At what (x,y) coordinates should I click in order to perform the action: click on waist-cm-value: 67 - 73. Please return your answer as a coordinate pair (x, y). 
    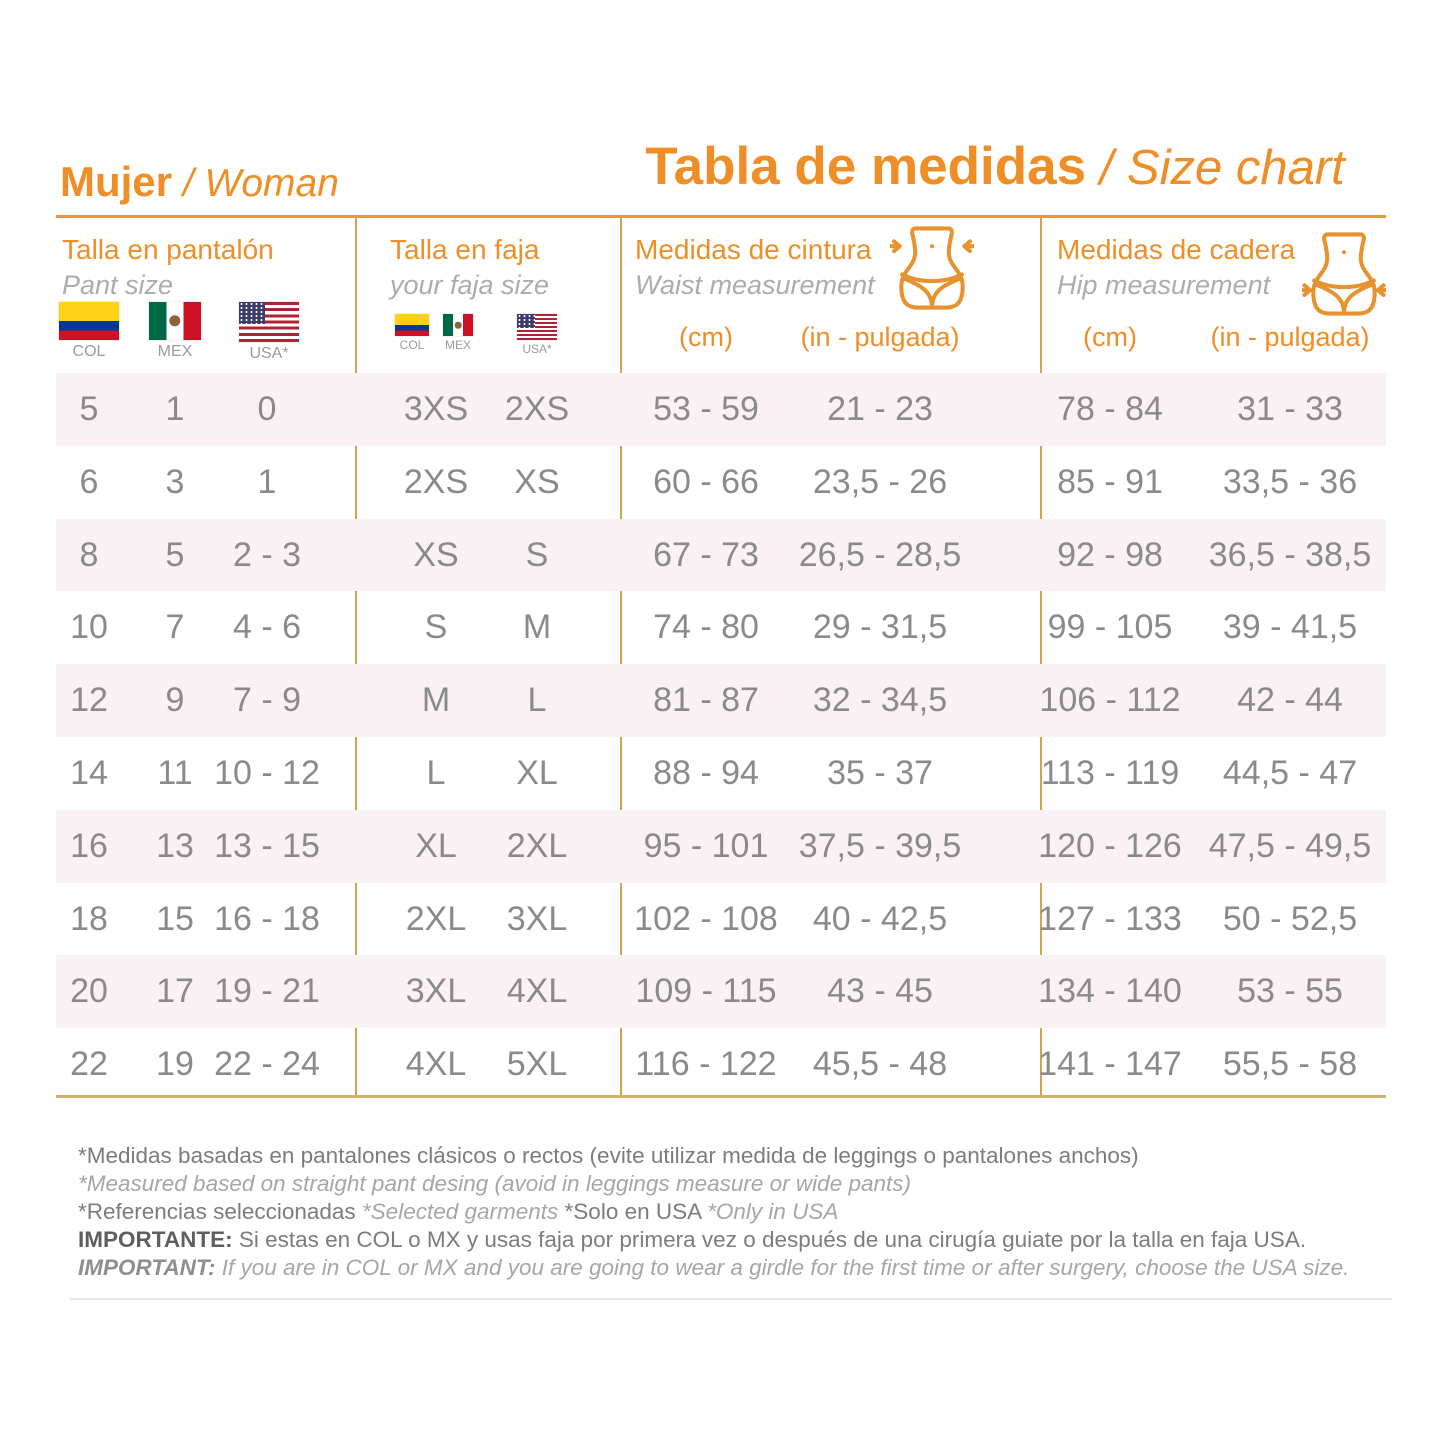
    Looking at the image, I should click on (706, 554).